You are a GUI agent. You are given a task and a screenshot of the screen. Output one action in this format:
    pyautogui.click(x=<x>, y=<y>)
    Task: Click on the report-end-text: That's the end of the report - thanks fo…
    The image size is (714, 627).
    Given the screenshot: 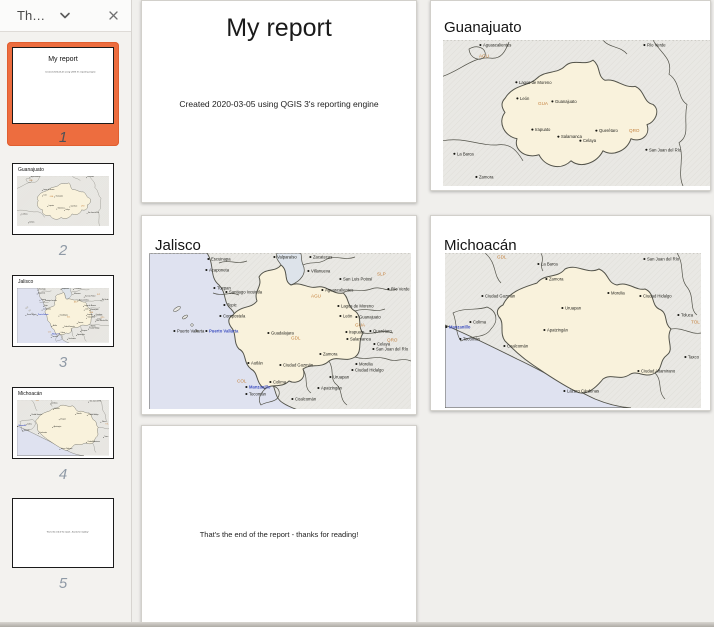 What is the action you would take?
    pyautogui.click(x=279, y=534)
    